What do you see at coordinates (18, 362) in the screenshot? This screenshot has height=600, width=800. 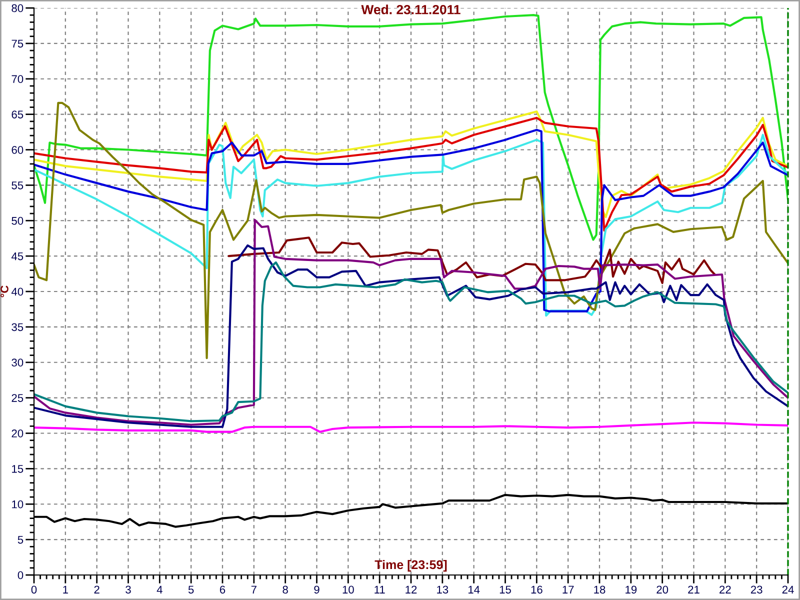 I see `y-tick-label: 30` at bounding box center [18, 362].